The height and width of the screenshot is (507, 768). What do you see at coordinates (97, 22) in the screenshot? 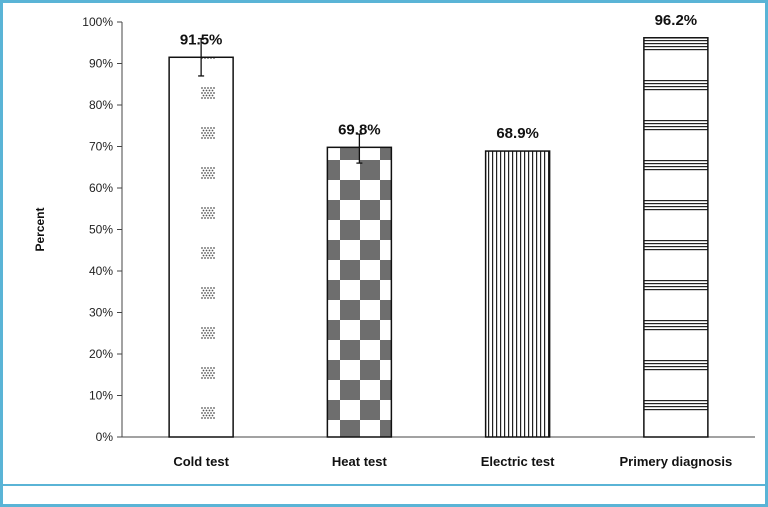
I see `y-tick-label: 100%` at bounding box center [97, 22].